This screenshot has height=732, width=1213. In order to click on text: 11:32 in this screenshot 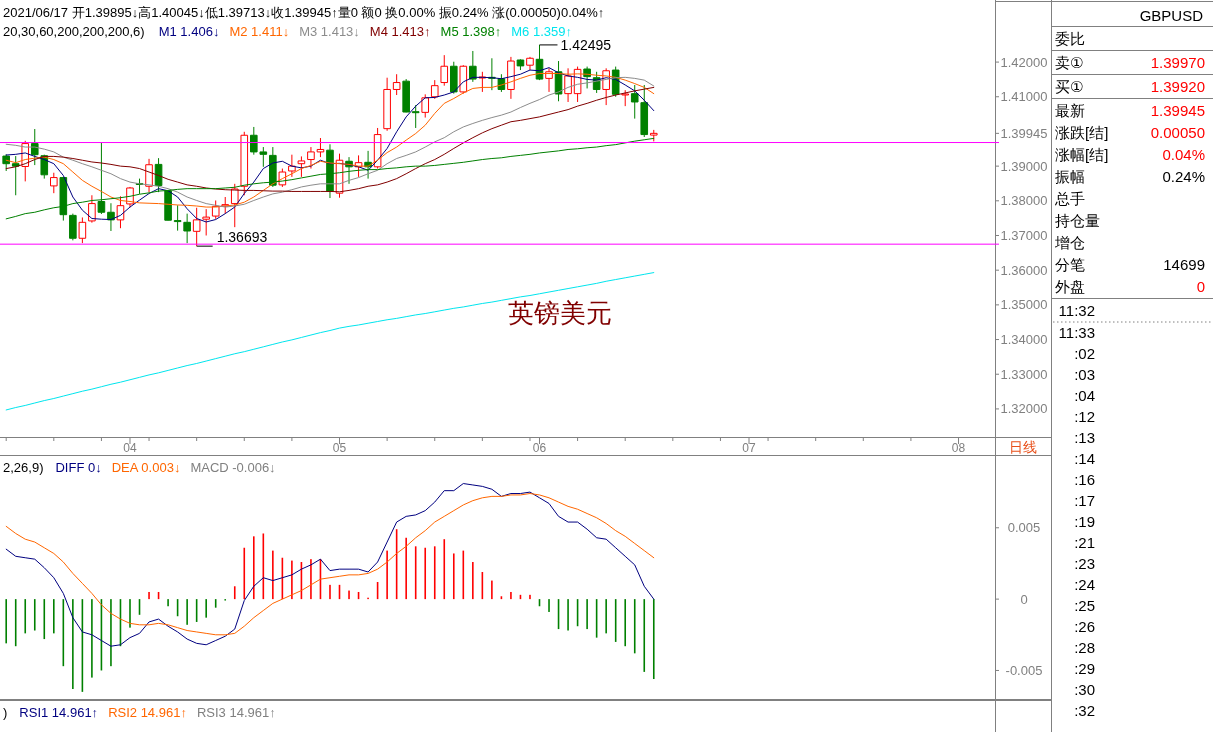, I will do `click(1076, 310)`.